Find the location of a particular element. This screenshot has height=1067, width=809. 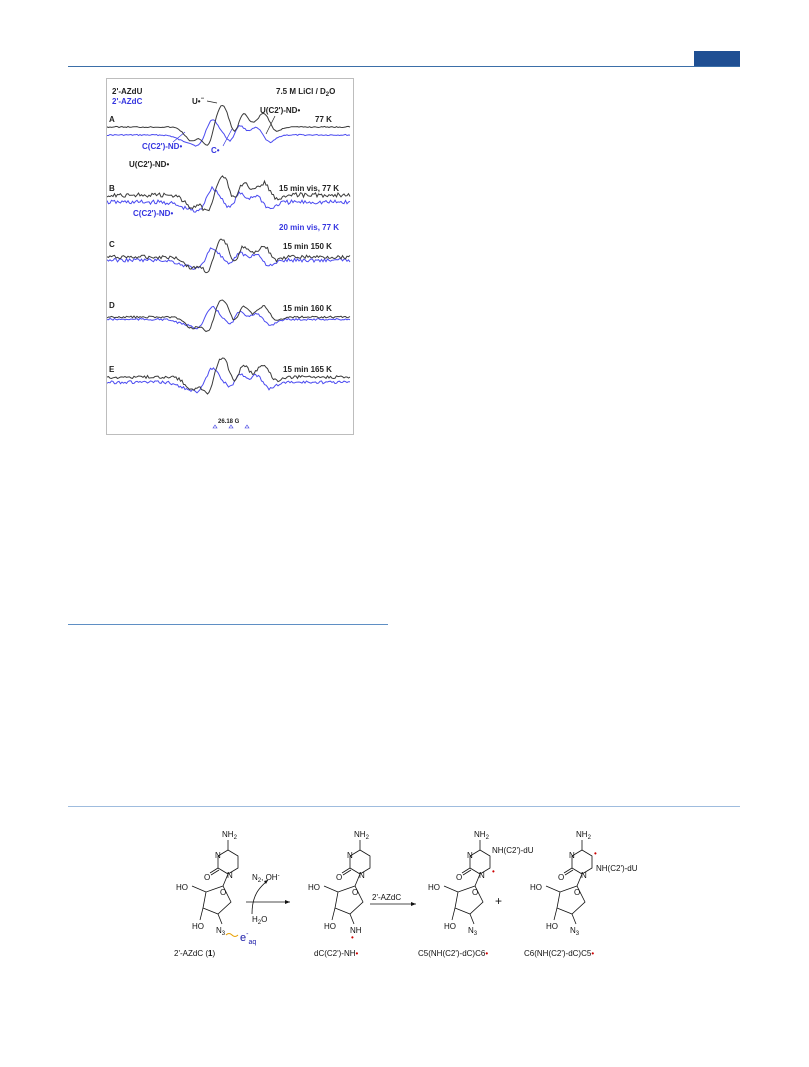

arrow-u-anion is located at coordinates (212, 102).